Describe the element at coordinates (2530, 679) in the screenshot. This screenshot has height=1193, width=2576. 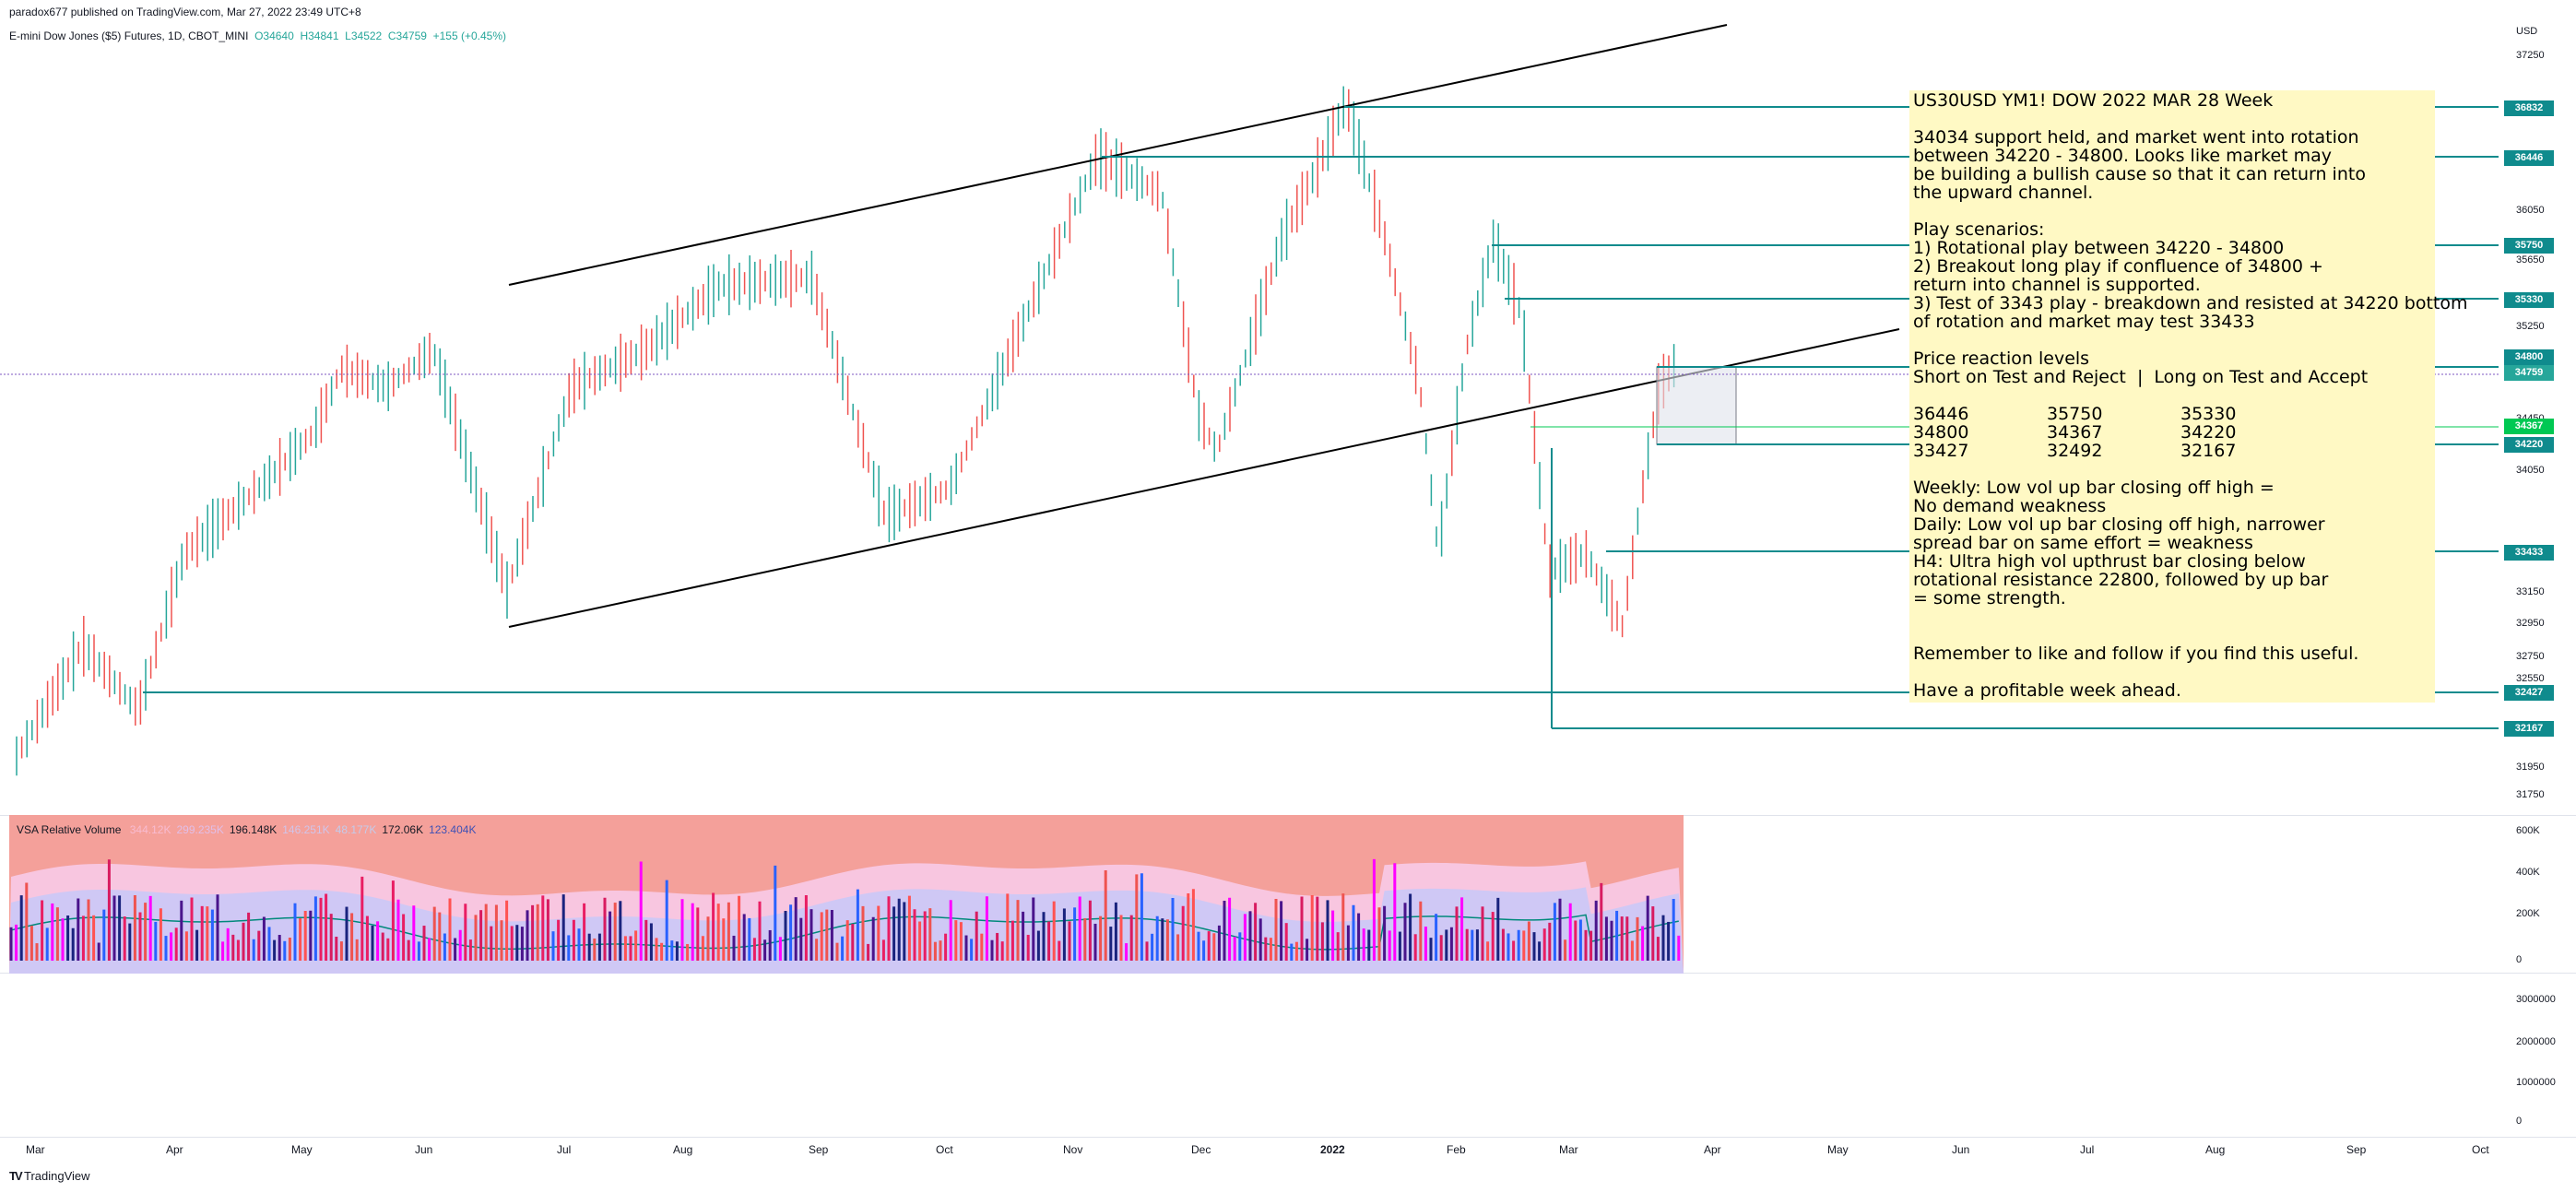
I see `price-tick-label: 32550` at that location.